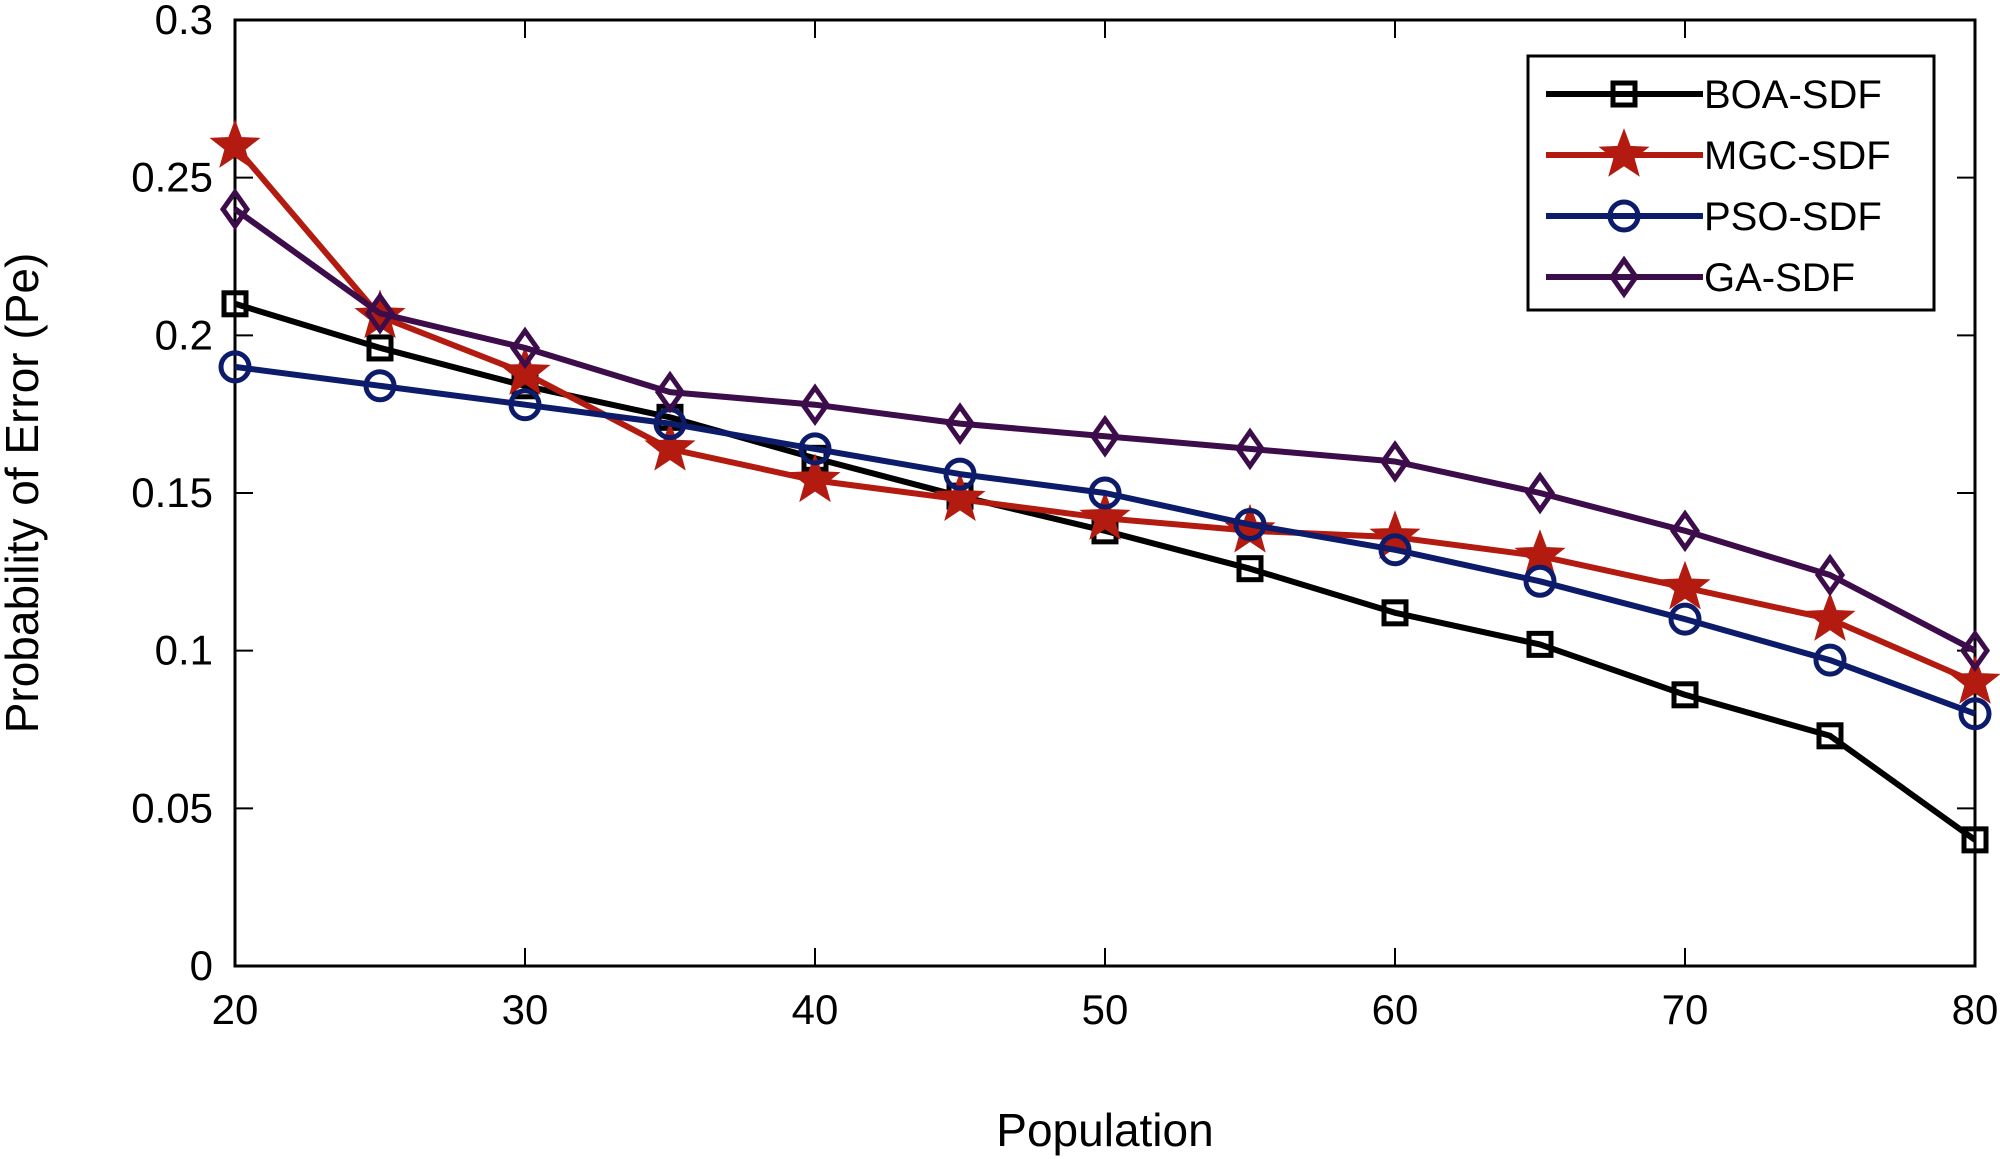 The image size is (2000, 1159). I want to click on x-tick-label: 60, so click(1395, 1009).